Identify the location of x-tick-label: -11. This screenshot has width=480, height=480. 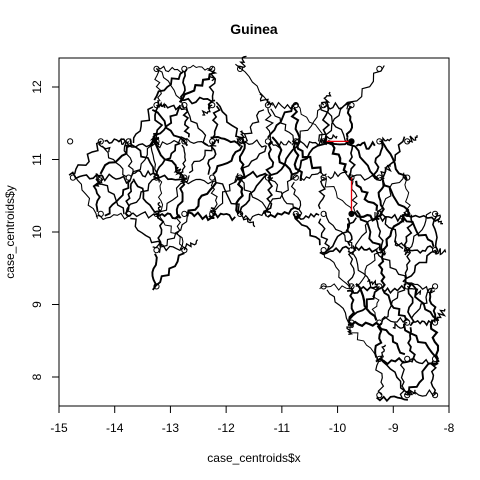
(282, 428).